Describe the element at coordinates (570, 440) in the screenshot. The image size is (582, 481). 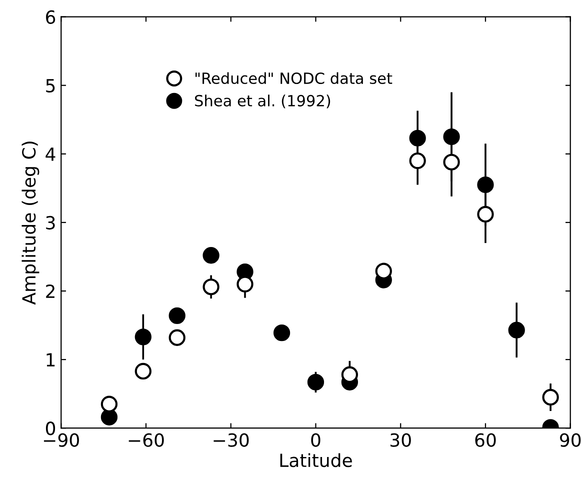
I see `x-tick-label: 90` at that location.